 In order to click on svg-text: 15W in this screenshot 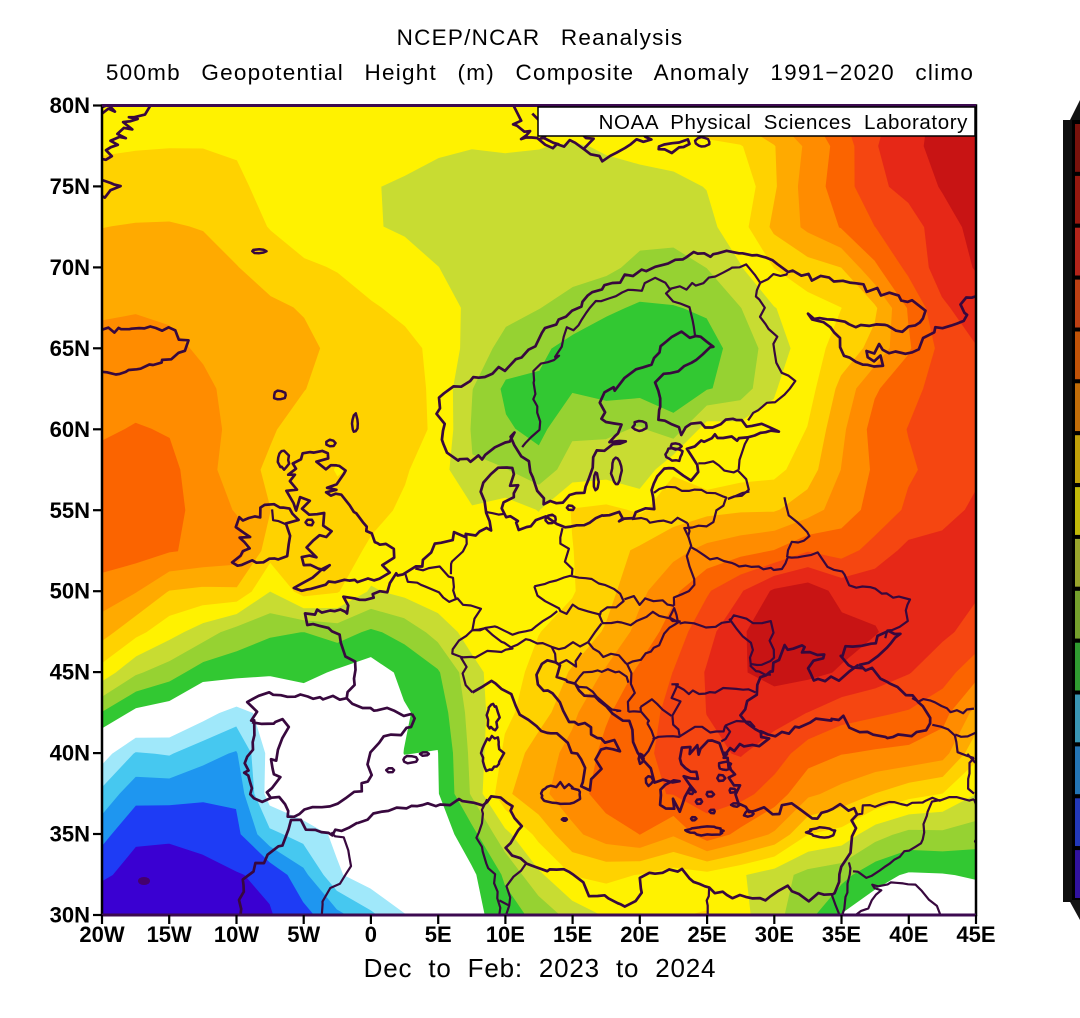, I will do `click(169, 934)`.